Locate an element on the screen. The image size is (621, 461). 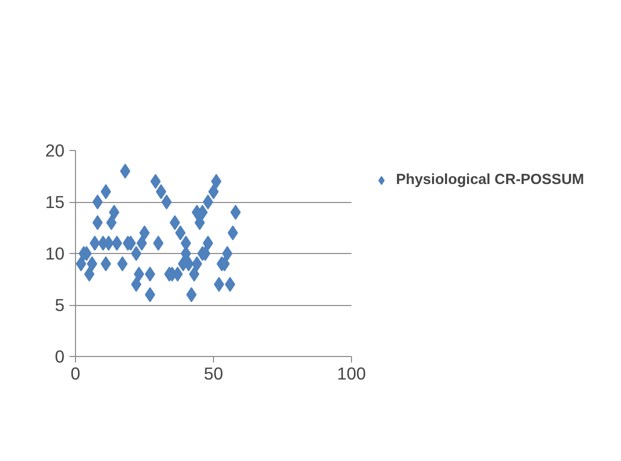
x-tick-label: 50 is located at coordinates (214, 374).